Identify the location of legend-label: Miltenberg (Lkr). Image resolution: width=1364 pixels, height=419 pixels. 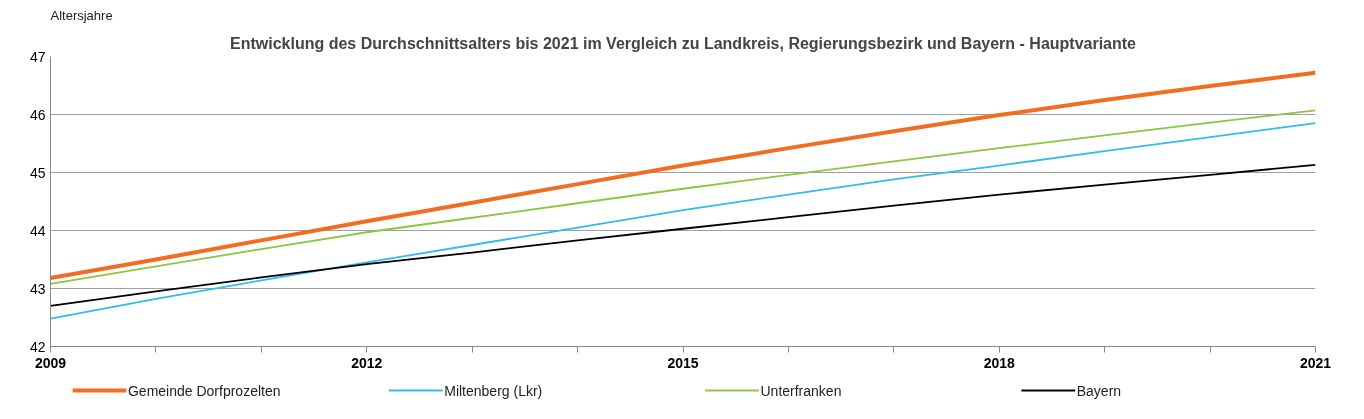
(493, 390).